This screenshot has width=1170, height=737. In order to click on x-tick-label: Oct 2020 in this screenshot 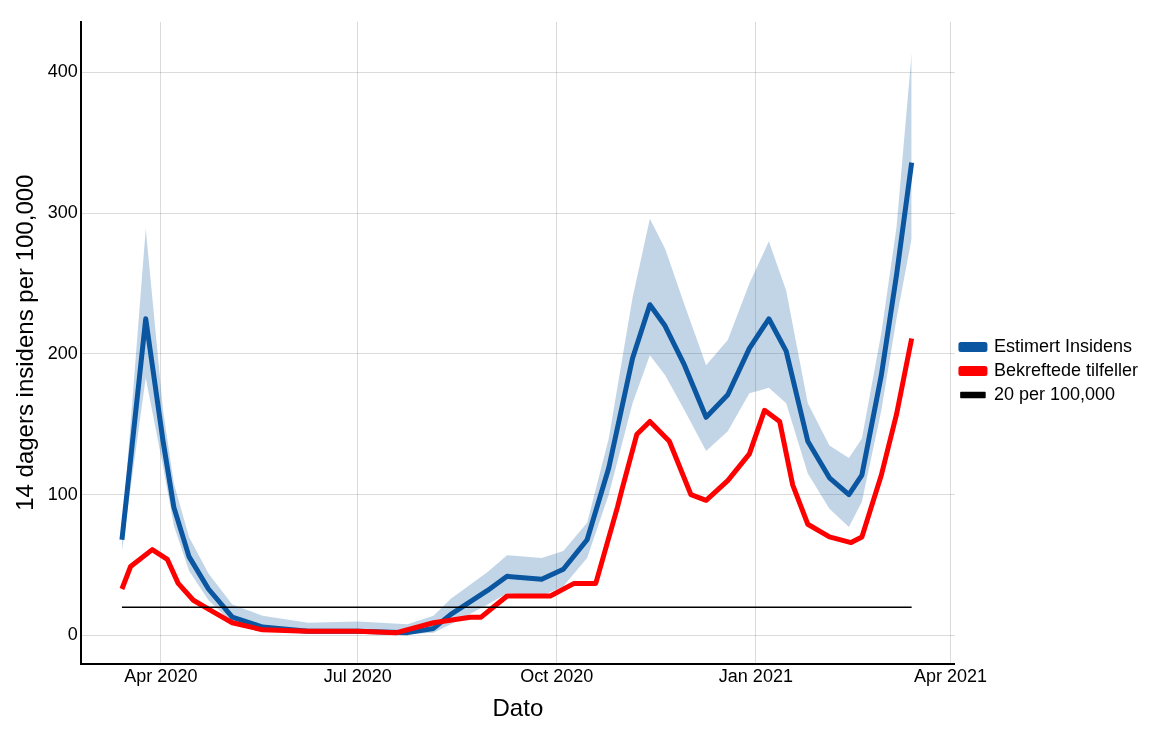, I will do `click(557, 676)`.